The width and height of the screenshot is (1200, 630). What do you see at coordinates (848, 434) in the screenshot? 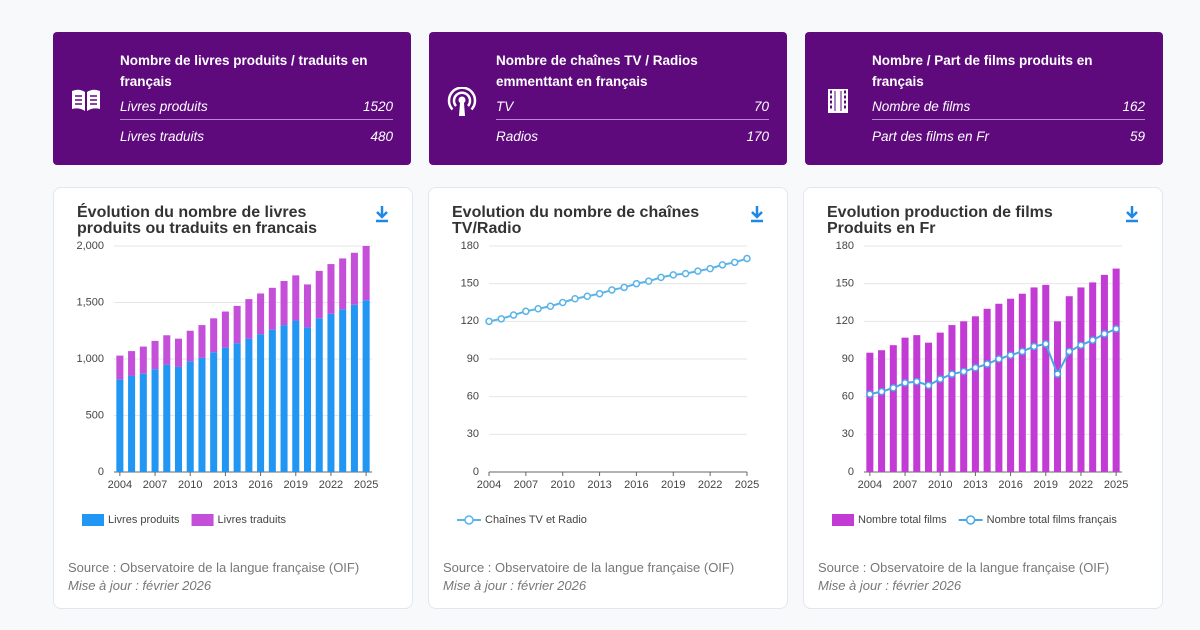
I see `y-tick-label: 30` at bounding box center [848, 434].